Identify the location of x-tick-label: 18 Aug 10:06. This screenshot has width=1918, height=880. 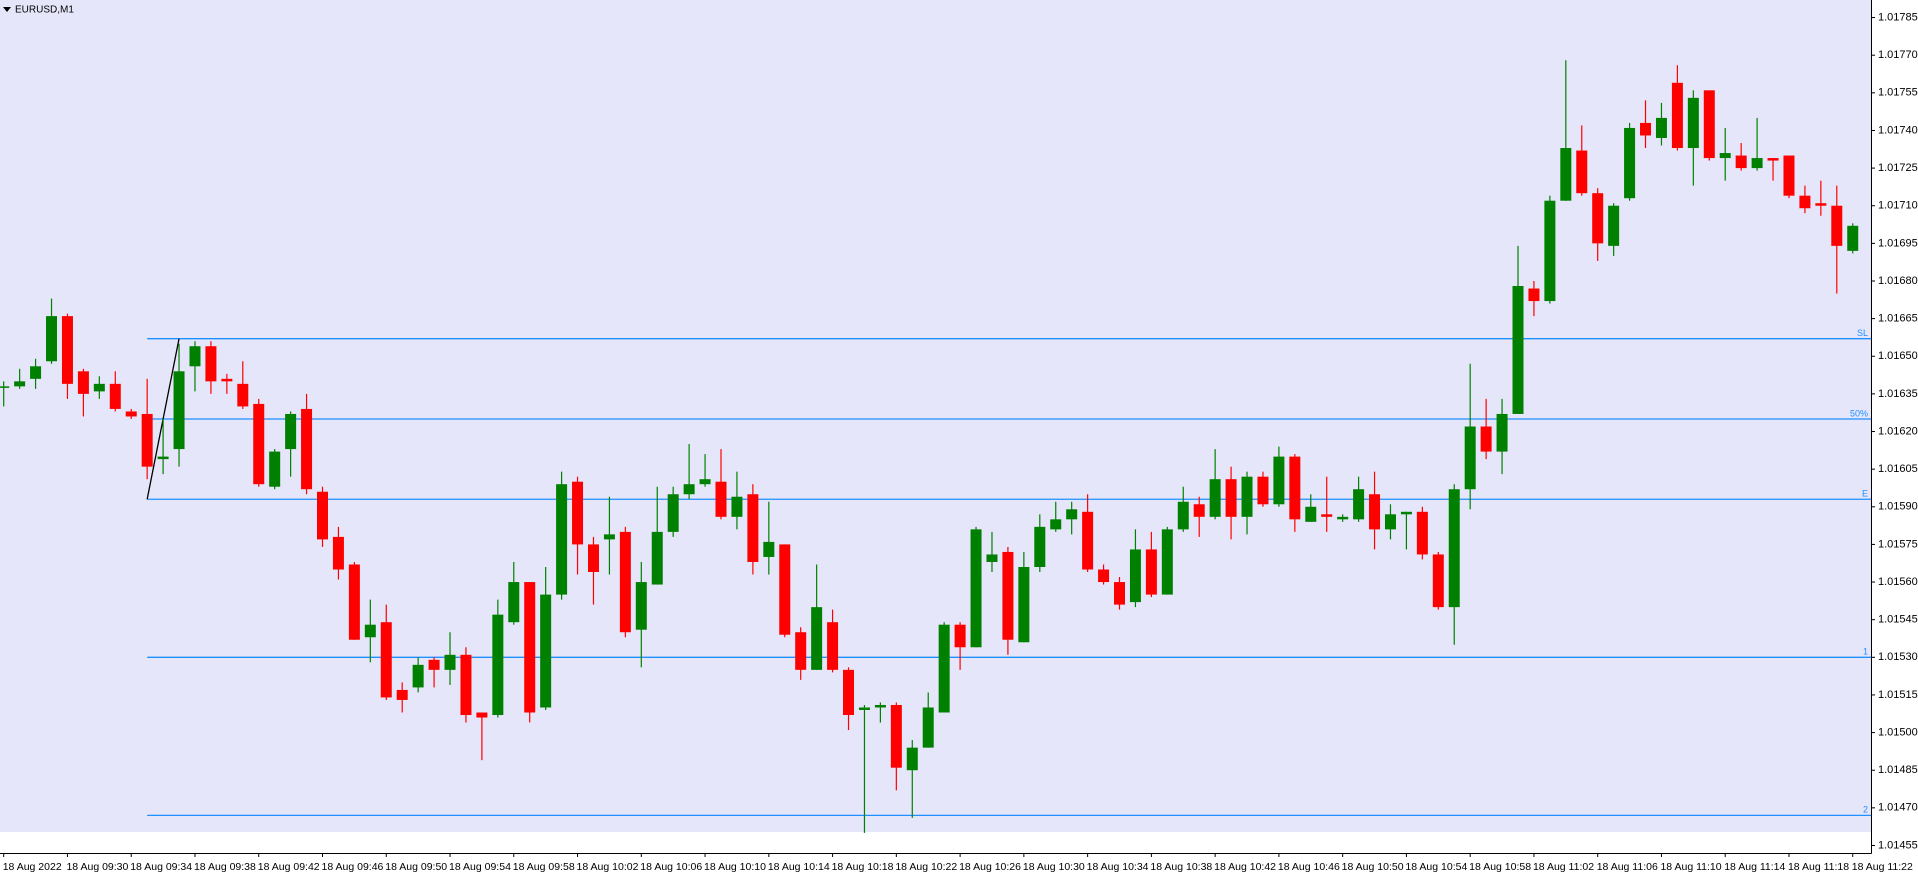
(671, 867).